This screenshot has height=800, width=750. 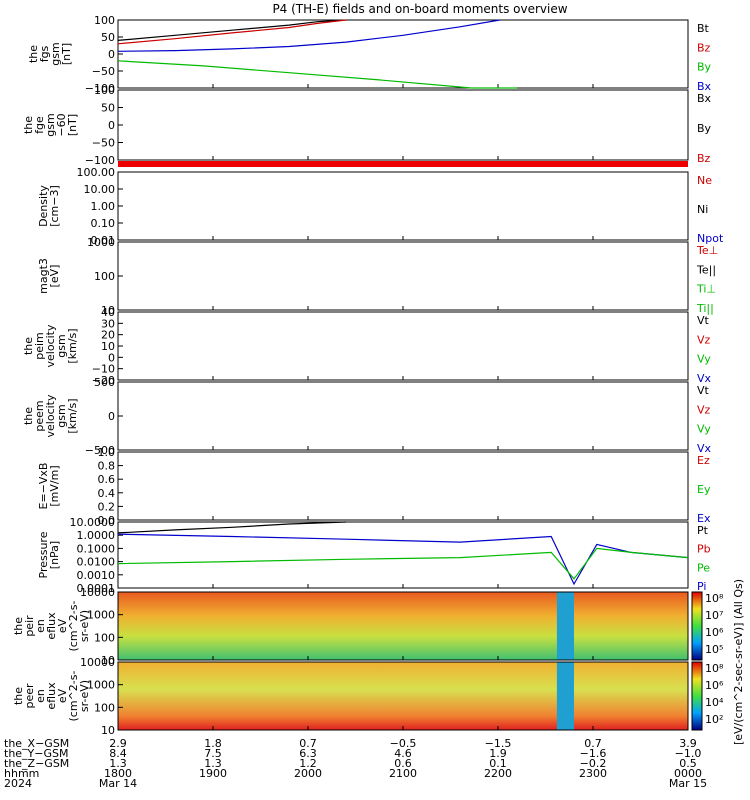 What do you see at coordinates (714, 719) in the screenshot?
I see `colorbar-tick: 10²` at bounding box center [714, 719].